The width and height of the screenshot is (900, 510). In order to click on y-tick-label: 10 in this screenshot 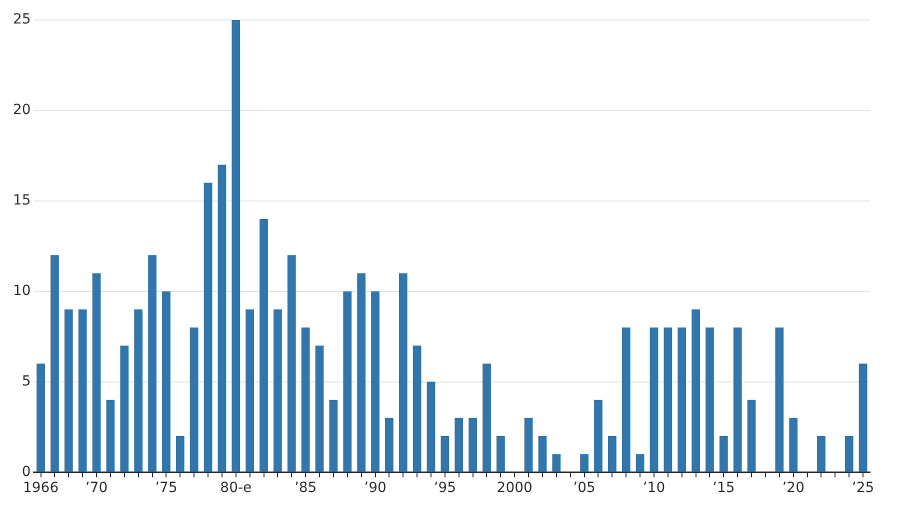, I will do `click(21, 290)`.